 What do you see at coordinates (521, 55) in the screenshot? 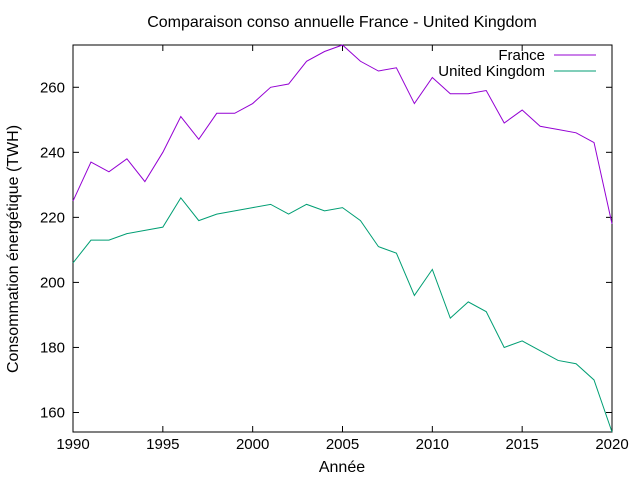
I see `legend-label-france: France` at bounding box center [521, 55].